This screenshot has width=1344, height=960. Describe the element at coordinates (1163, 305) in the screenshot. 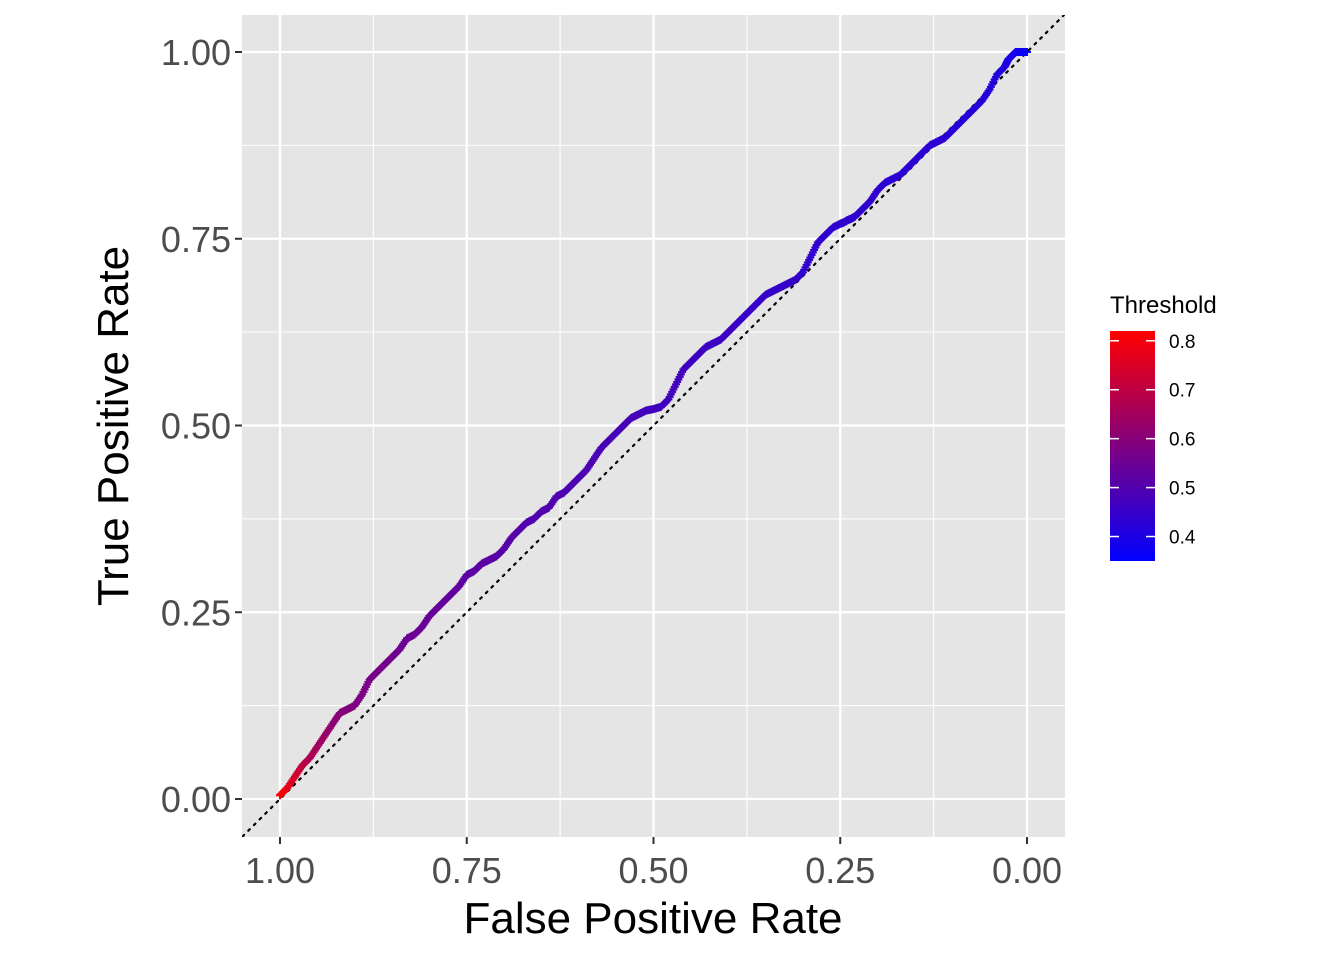

I see `legend-title: Threshold` at that location.